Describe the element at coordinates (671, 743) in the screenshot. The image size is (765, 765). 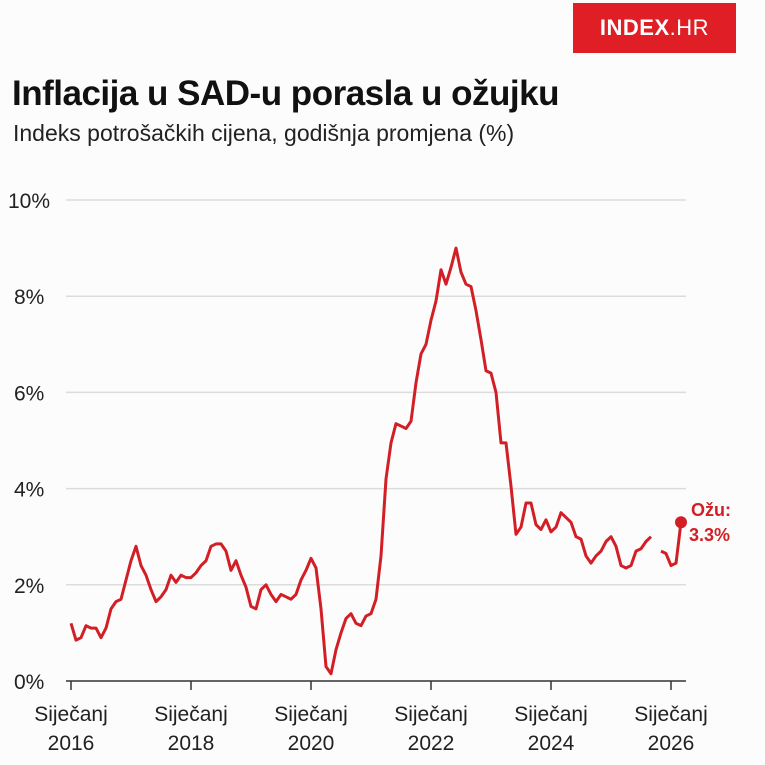
I see `x-tick-year: 2026` at that location.